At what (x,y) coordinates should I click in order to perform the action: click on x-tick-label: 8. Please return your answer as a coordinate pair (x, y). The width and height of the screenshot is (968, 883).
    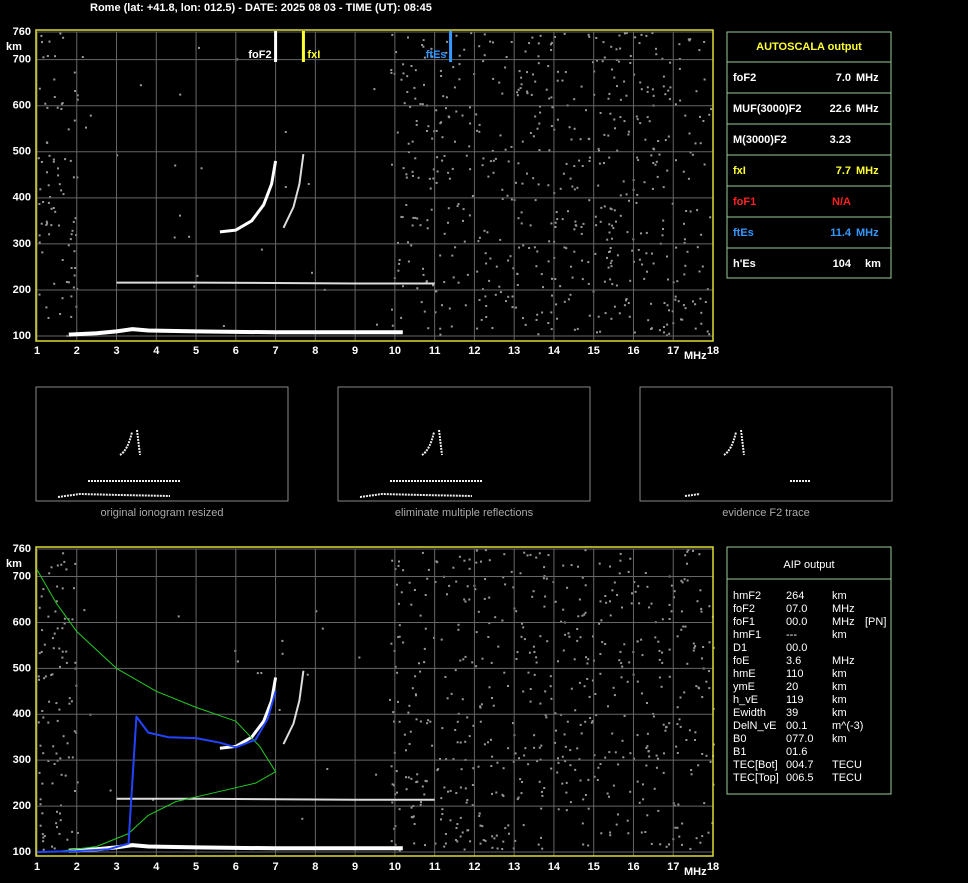
    Looking at the image, I should click on (315, 867).